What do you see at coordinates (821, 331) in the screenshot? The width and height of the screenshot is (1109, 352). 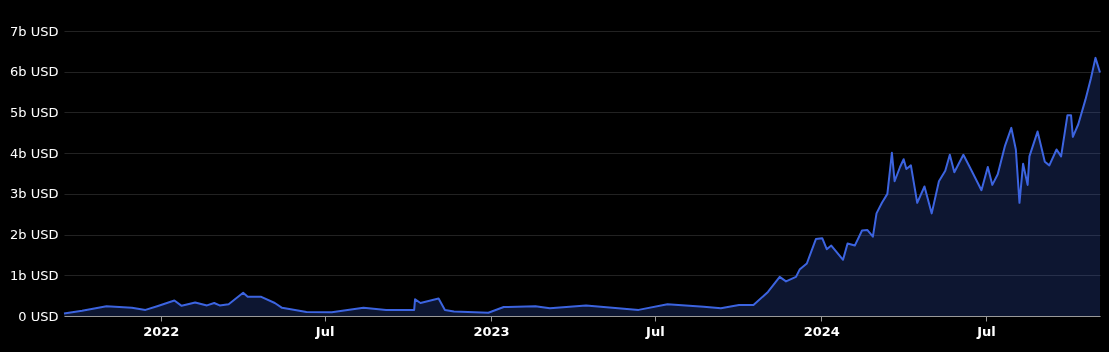 I see `x-tick-label: 2024` at bounding box center [821, 331].